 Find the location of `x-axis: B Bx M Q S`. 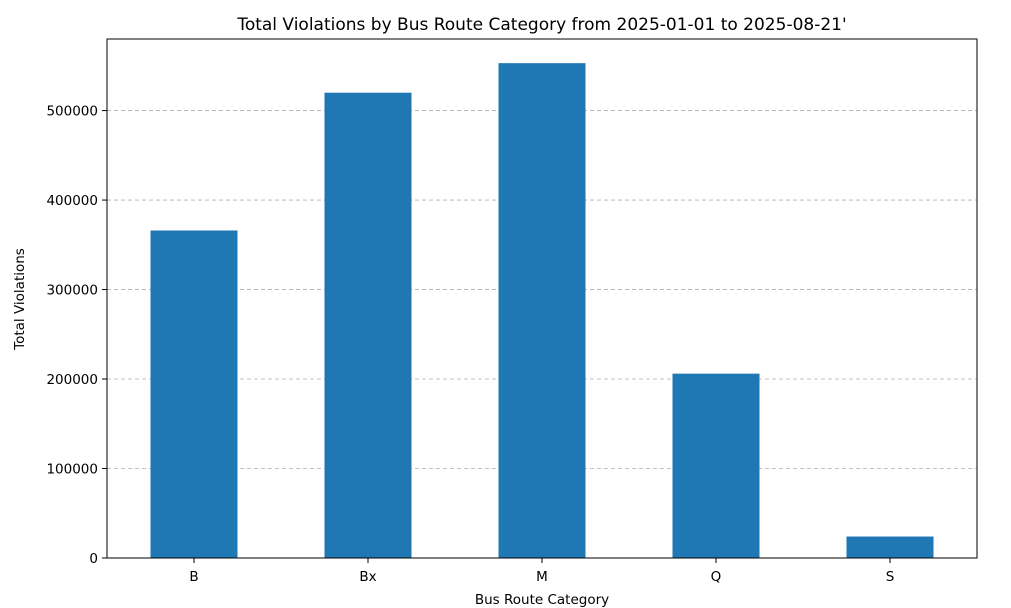

x-axis: B Bx M Q S is located at coordinates (541, 571).